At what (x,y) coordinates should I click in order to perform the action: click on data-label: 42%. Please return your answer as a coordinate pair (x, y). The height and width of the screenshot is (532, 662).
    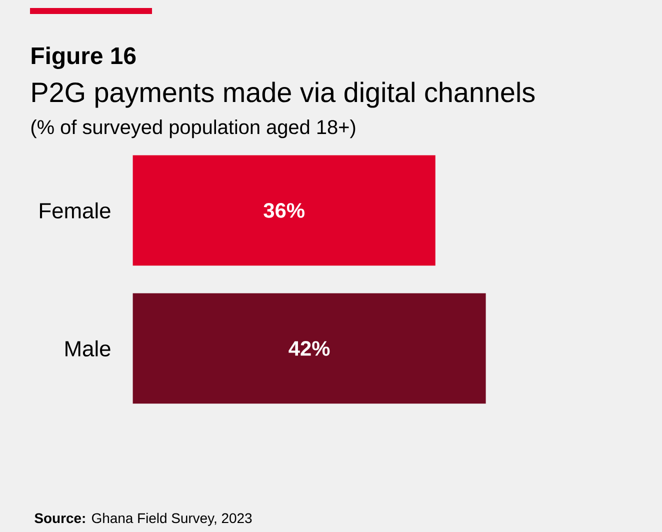
    Looking at the image, I should click on (309, 348).